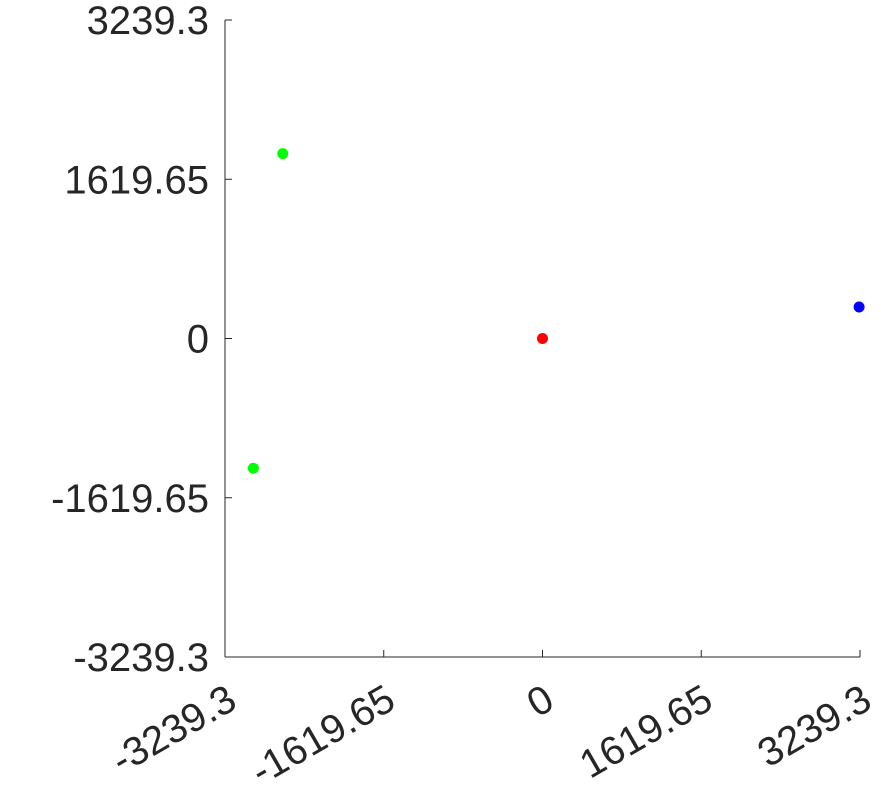  Describe the element at coordinates (130, 499) in the screenshot. I see `y-tick-label: -1619.65` at that location.